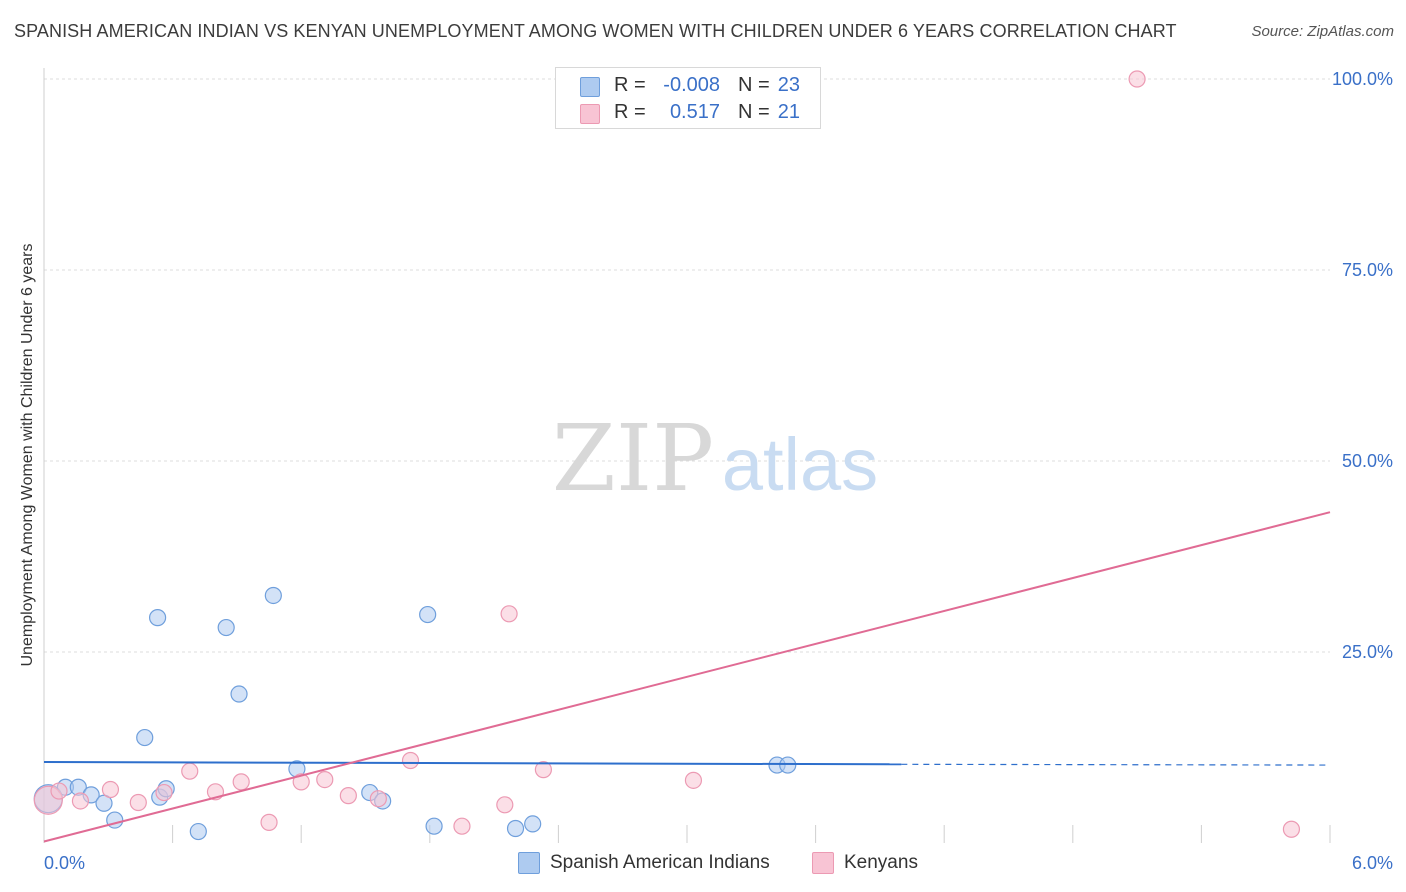 The width and height of the screenshot is (1406, 892). Describe the element at coordinates (64, 863) in the screenshot. I see `x-tick-label: 0.0%` at that location.